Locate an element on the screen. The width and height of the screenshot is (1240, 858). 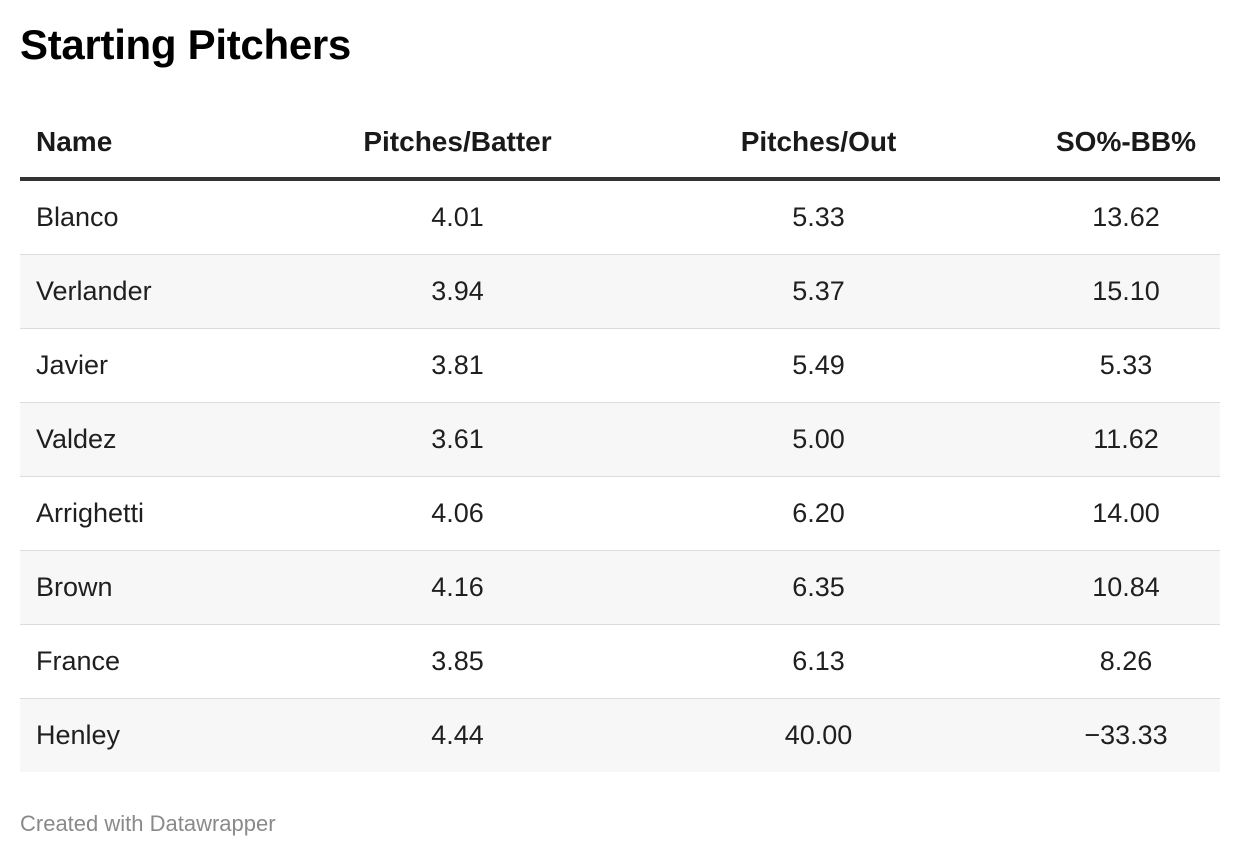
column-header-name: Name is located at coordinates (165, 144).